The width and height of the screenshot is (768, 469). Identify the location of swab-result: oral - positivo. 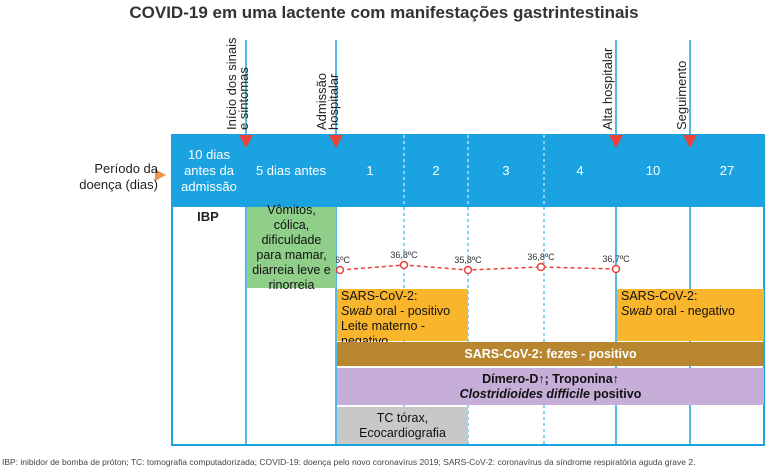
(411, 311).